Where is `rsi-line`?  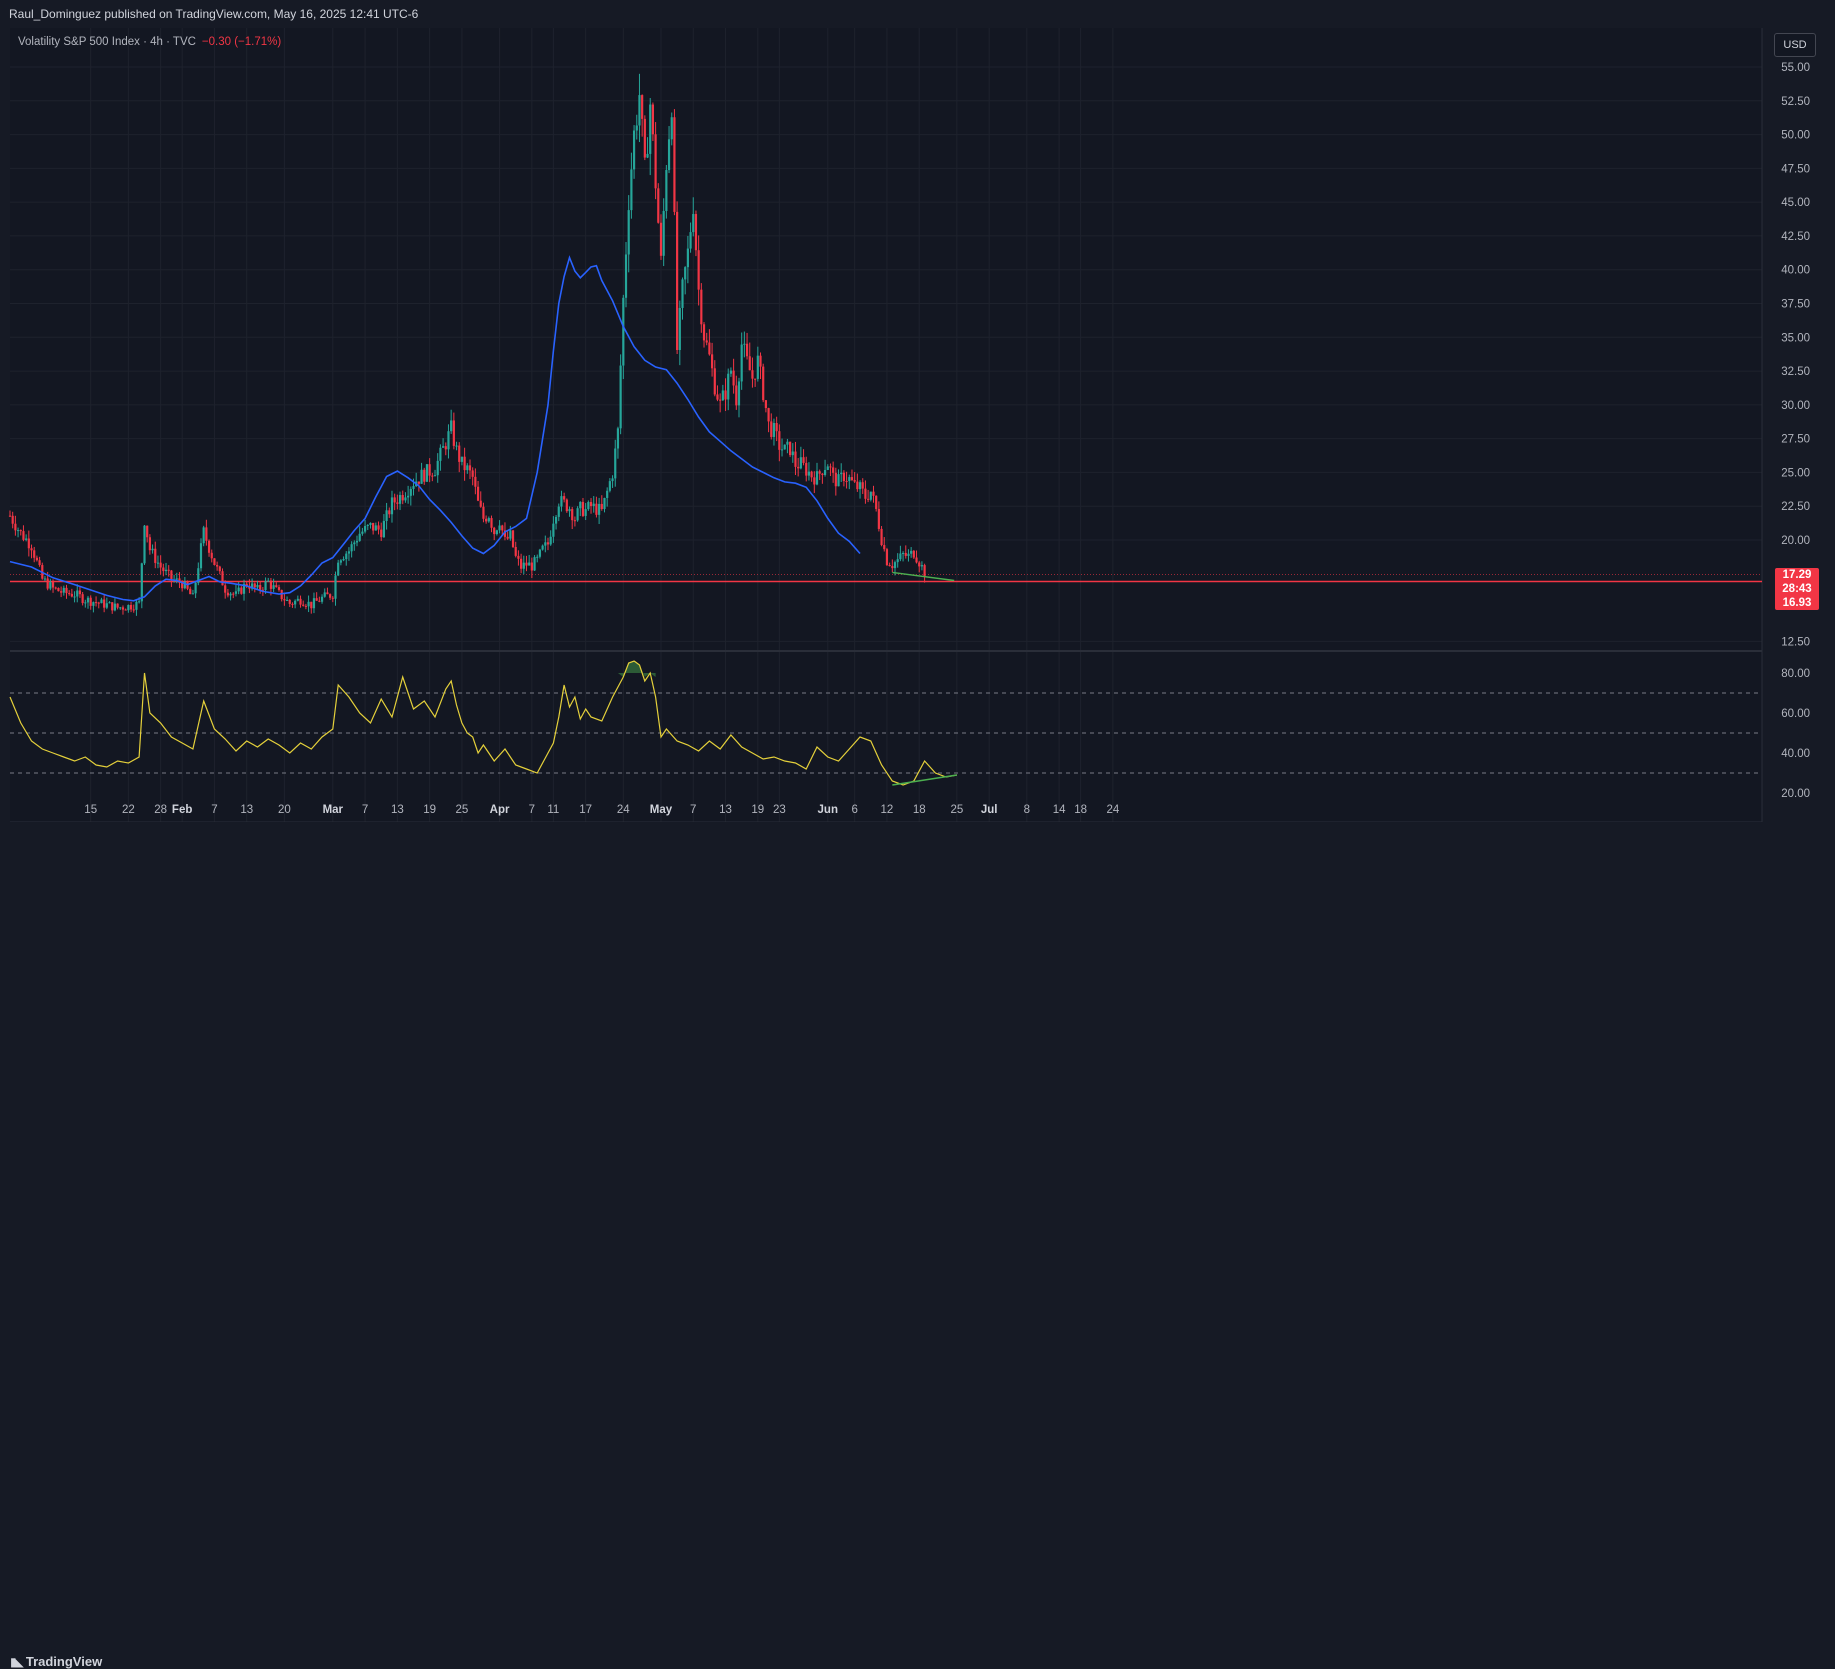 rsi-line is located at coordinates (483, 723).